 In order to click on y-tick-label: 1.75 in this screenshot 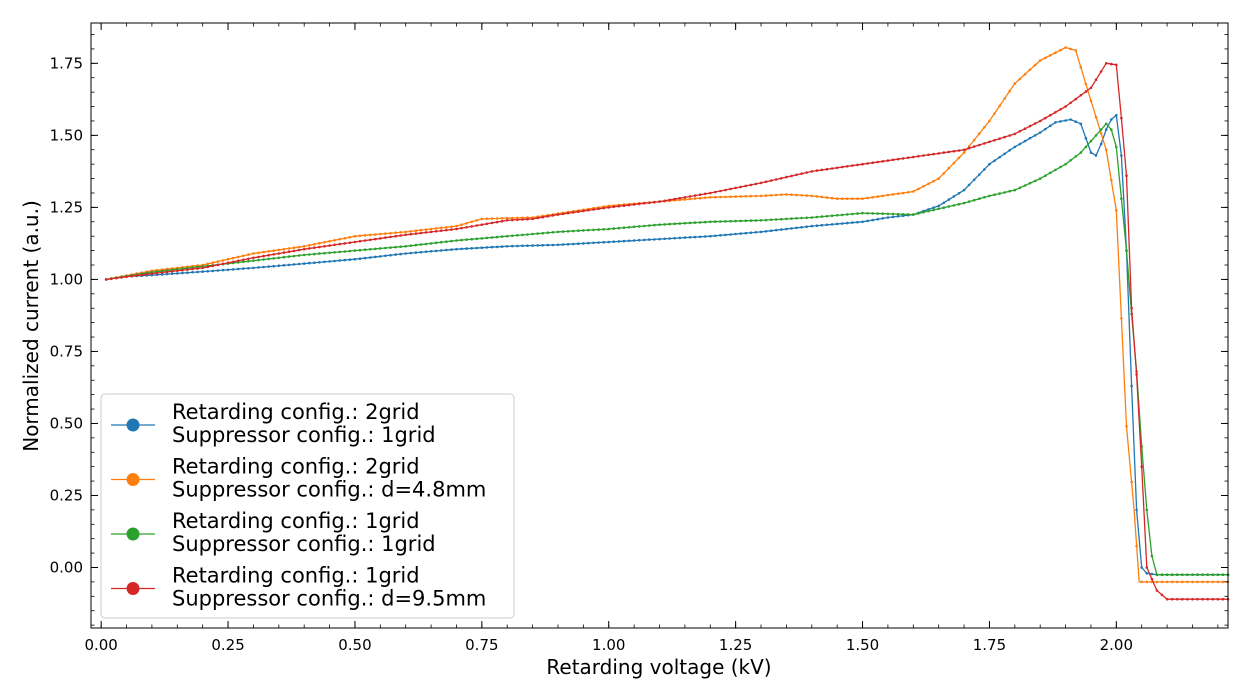, I will do `click(66, 63)`.